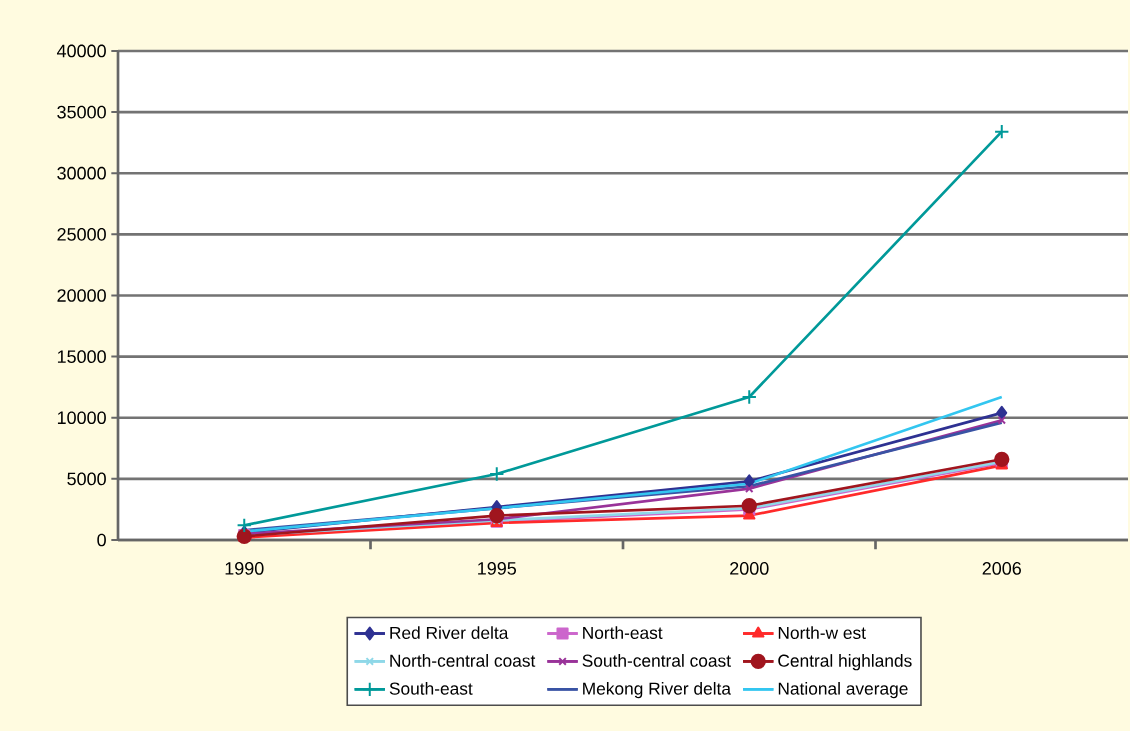 This screenshot has width=1130, height=731. Describe the element at coordinates (463, 660) in the screenshot. I see `legend-label: North-central coast` at that location.